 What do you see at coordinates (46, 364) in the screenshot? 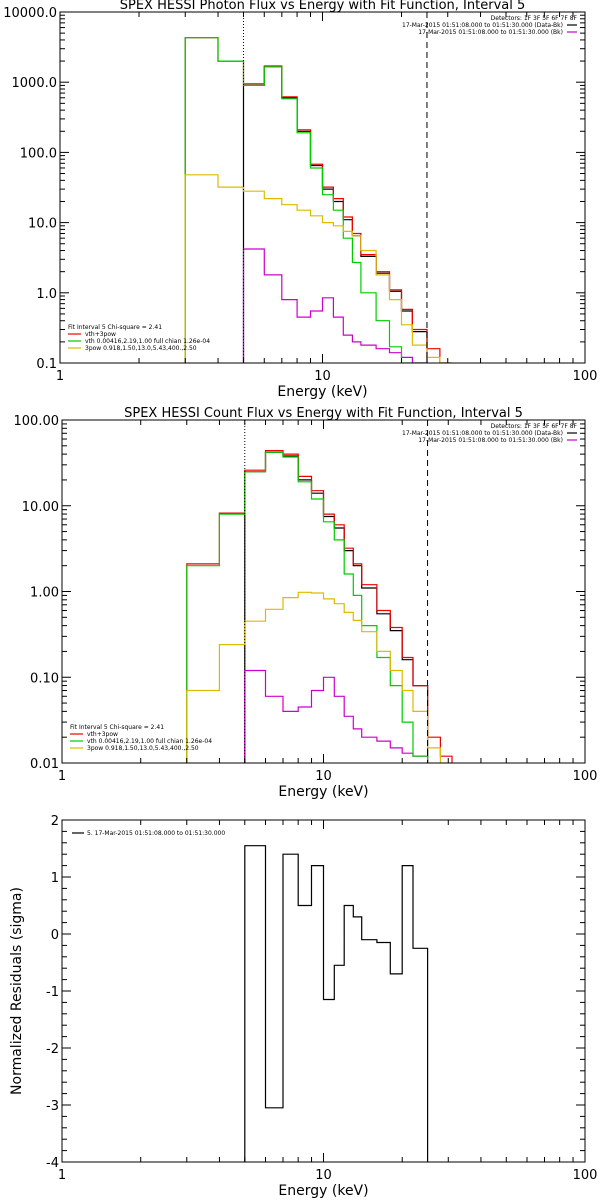
I see `y-tick-label: 0.1` at bounding box center [46, 364].